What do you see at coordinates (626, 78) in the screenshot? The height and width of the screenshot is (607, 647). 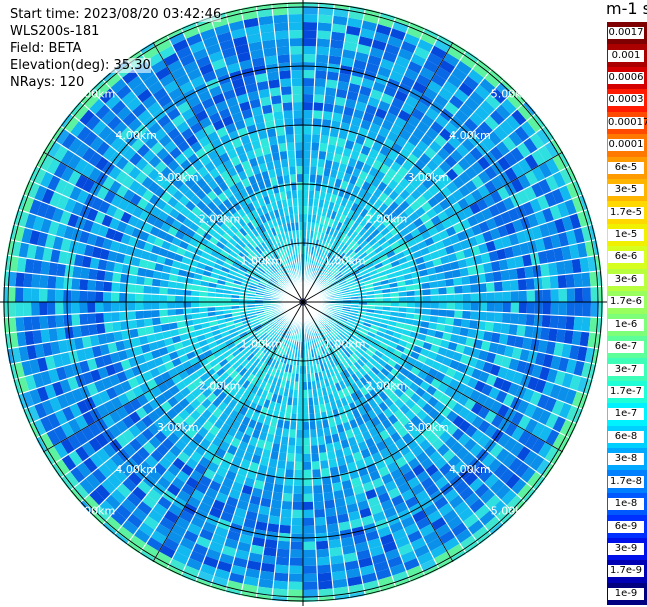 I see `colorbar-tick-label: 0.0006` at bounding box center [626, 78].